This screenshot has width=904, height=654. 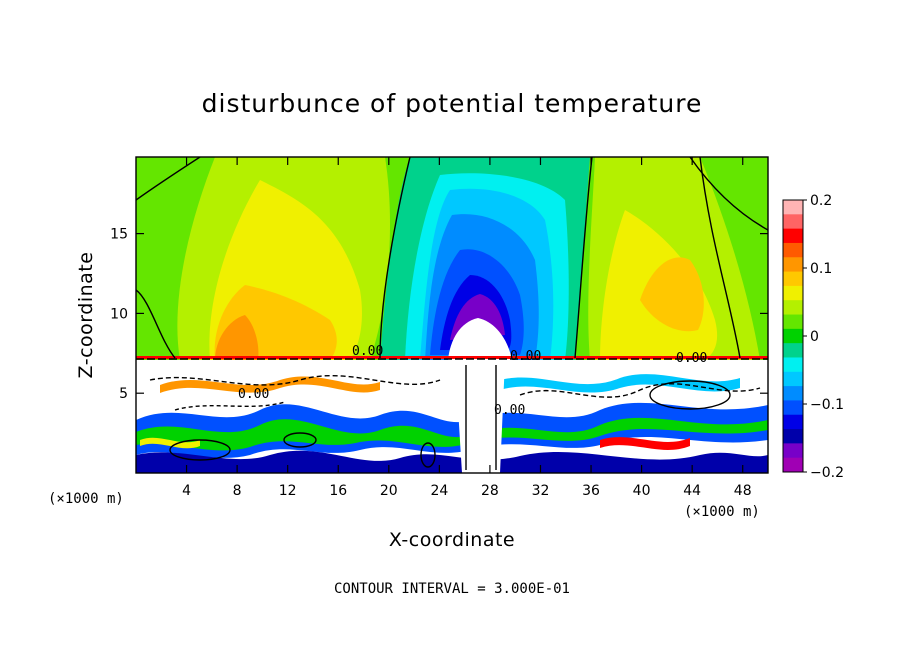 I want to click on bl-updraft, so click(x=480, y=416).